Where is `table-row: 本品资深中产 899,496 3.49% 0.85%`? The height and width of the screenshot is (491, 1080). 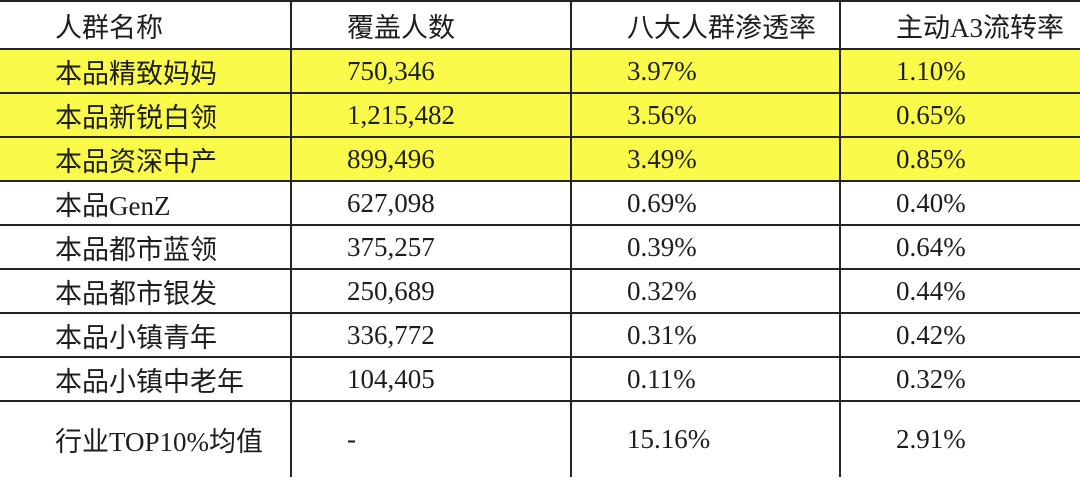
table-row: 本品资深中产 899,496 3.49% 0.85% is located at coordinates (540, 159).